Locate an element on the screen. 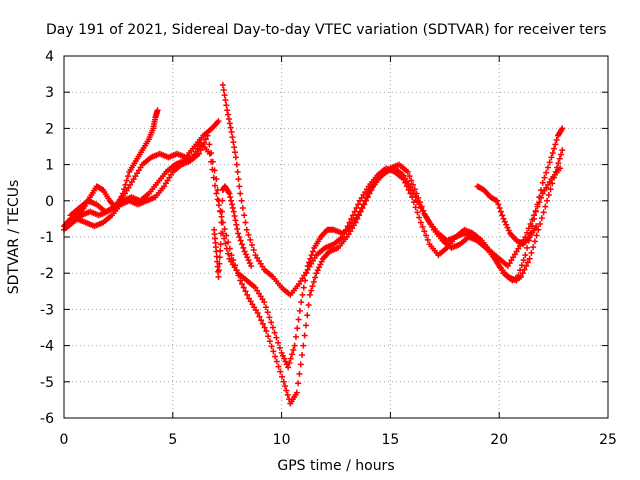 This screenshot has height=480, width=640. x-tick-label: 0 is located at coordinates (64, 440).